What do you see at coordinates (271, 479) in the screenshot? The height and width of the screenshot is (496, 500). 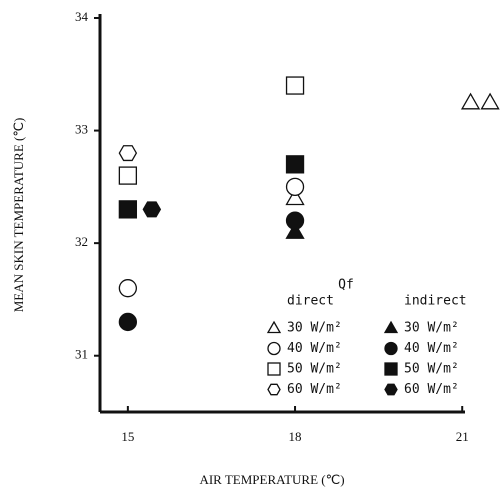 I see `x-axis-label: AIR TEMPERATURE (℃)` at bounding box center [271, 479].